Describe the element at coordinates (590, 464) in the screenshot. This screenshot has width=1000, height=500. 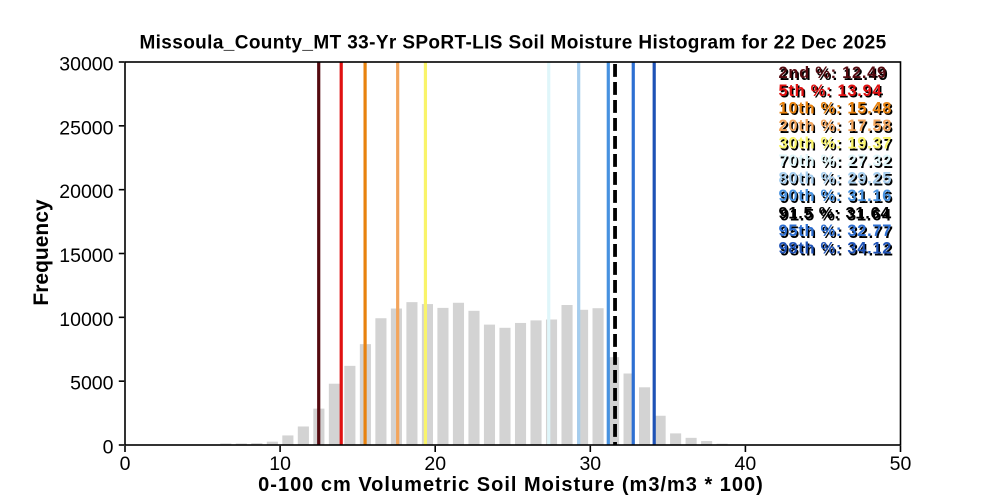
I see `svg-text: 30` at that location.